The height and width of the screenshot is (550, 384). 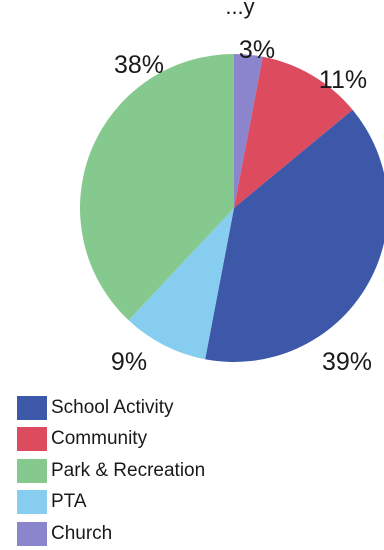 I want to click on pct-label-park-and-recreation: 38%, so click(x=139, y=65).